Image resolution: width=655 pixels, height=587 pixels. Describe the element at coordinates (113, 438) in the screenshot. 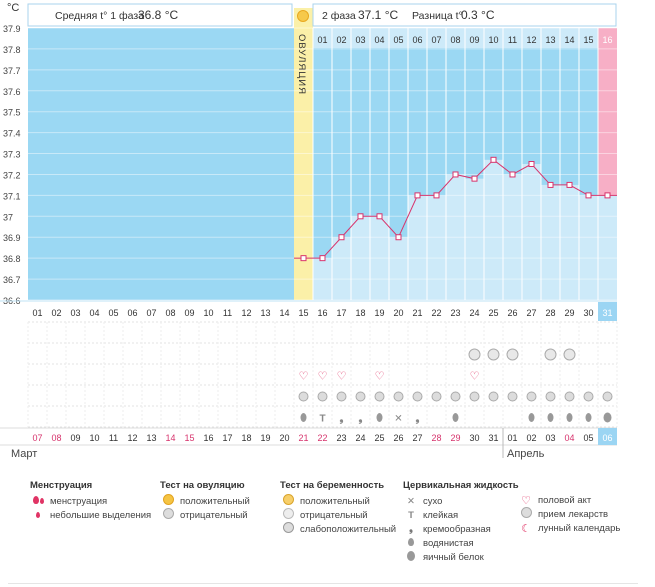

I see `calendar-date-label: 11` at that location.